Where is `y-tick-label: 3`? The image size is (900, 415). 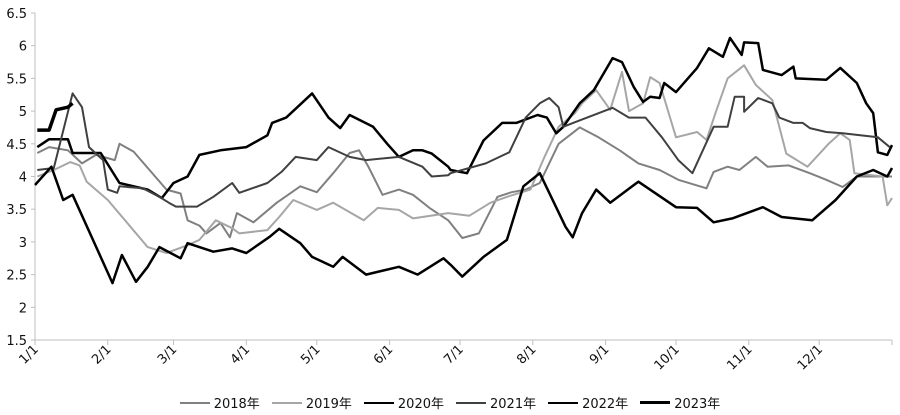
y-tick-label: 3 is located at coordinates (23, 243).